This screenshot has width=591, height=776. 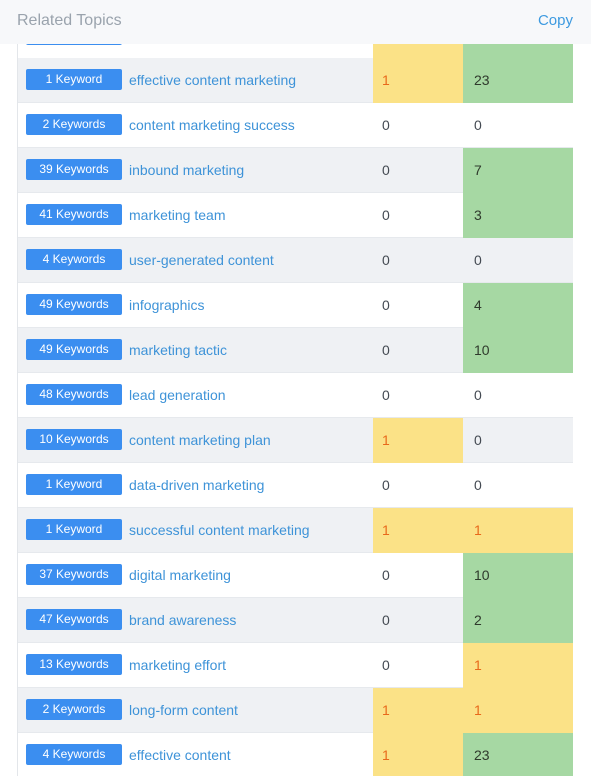 I want to click on table-row: 37 Keywords digital marketing 0 10, so click(x=295, y=575).